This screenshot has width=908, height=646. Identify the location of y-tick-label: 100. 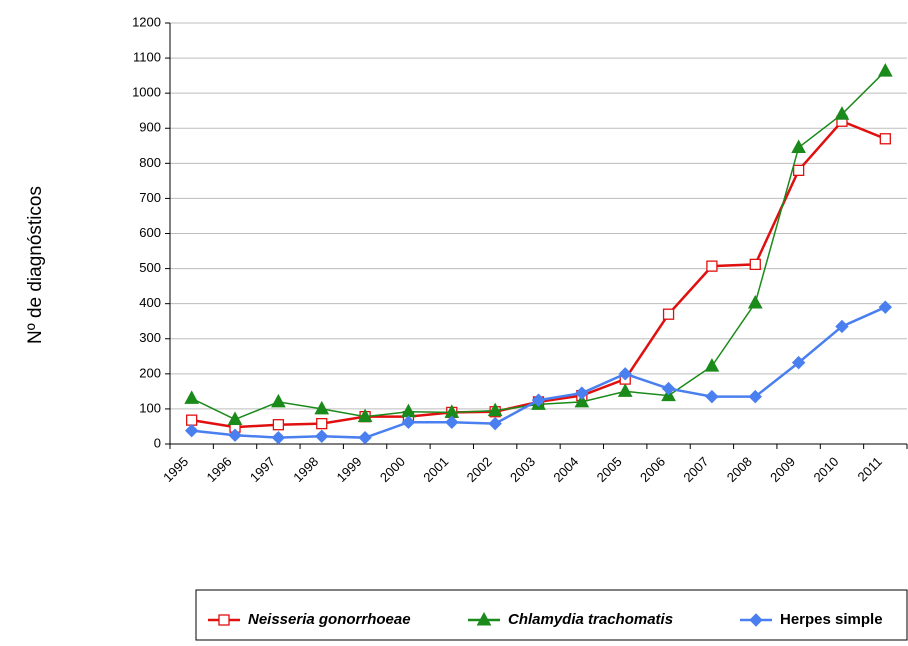
(150, 407).